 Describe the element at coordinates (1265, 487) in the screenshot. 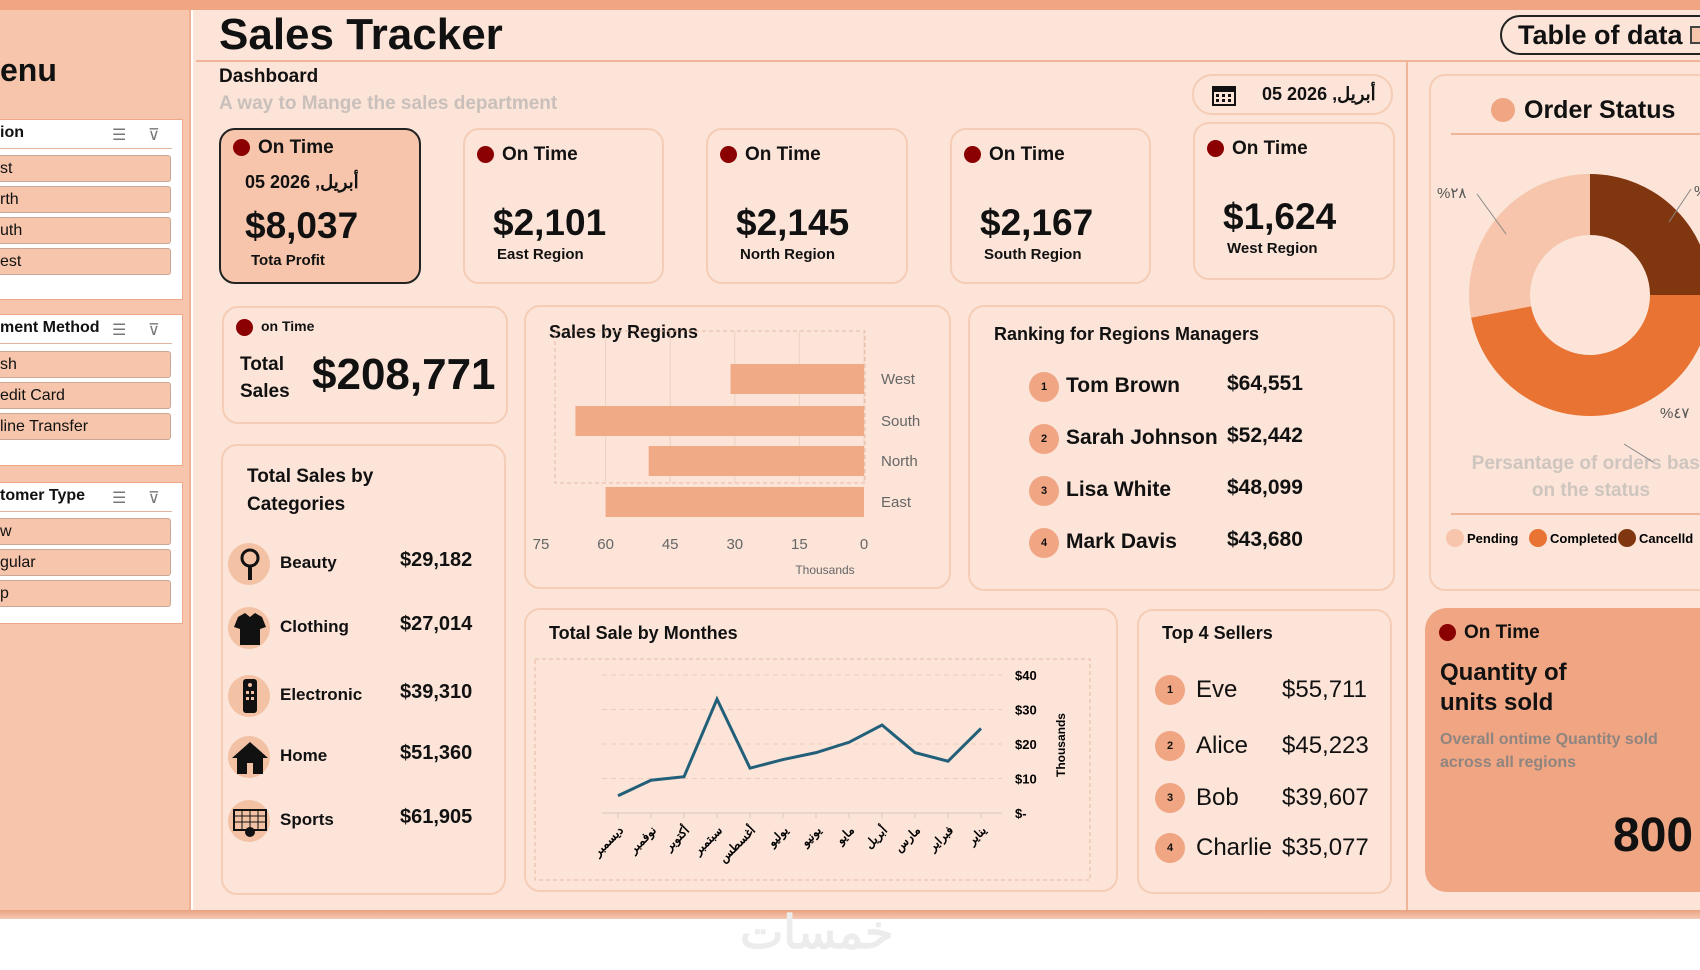

I see `manager-sales: $48,099` at that location.